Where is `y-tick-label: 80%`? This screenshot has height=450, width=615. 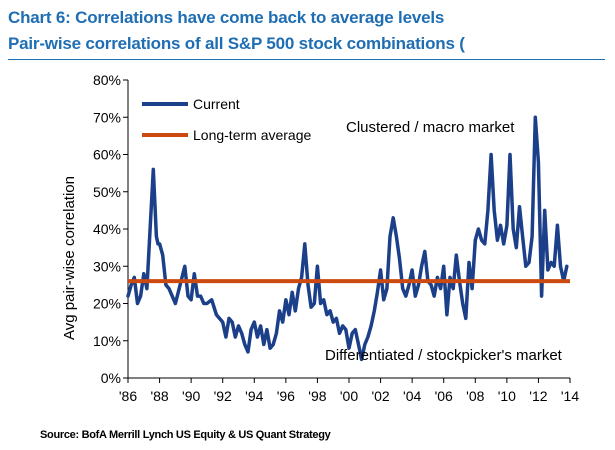
y-tick-label: 80% is located at coordinates (107, 80).